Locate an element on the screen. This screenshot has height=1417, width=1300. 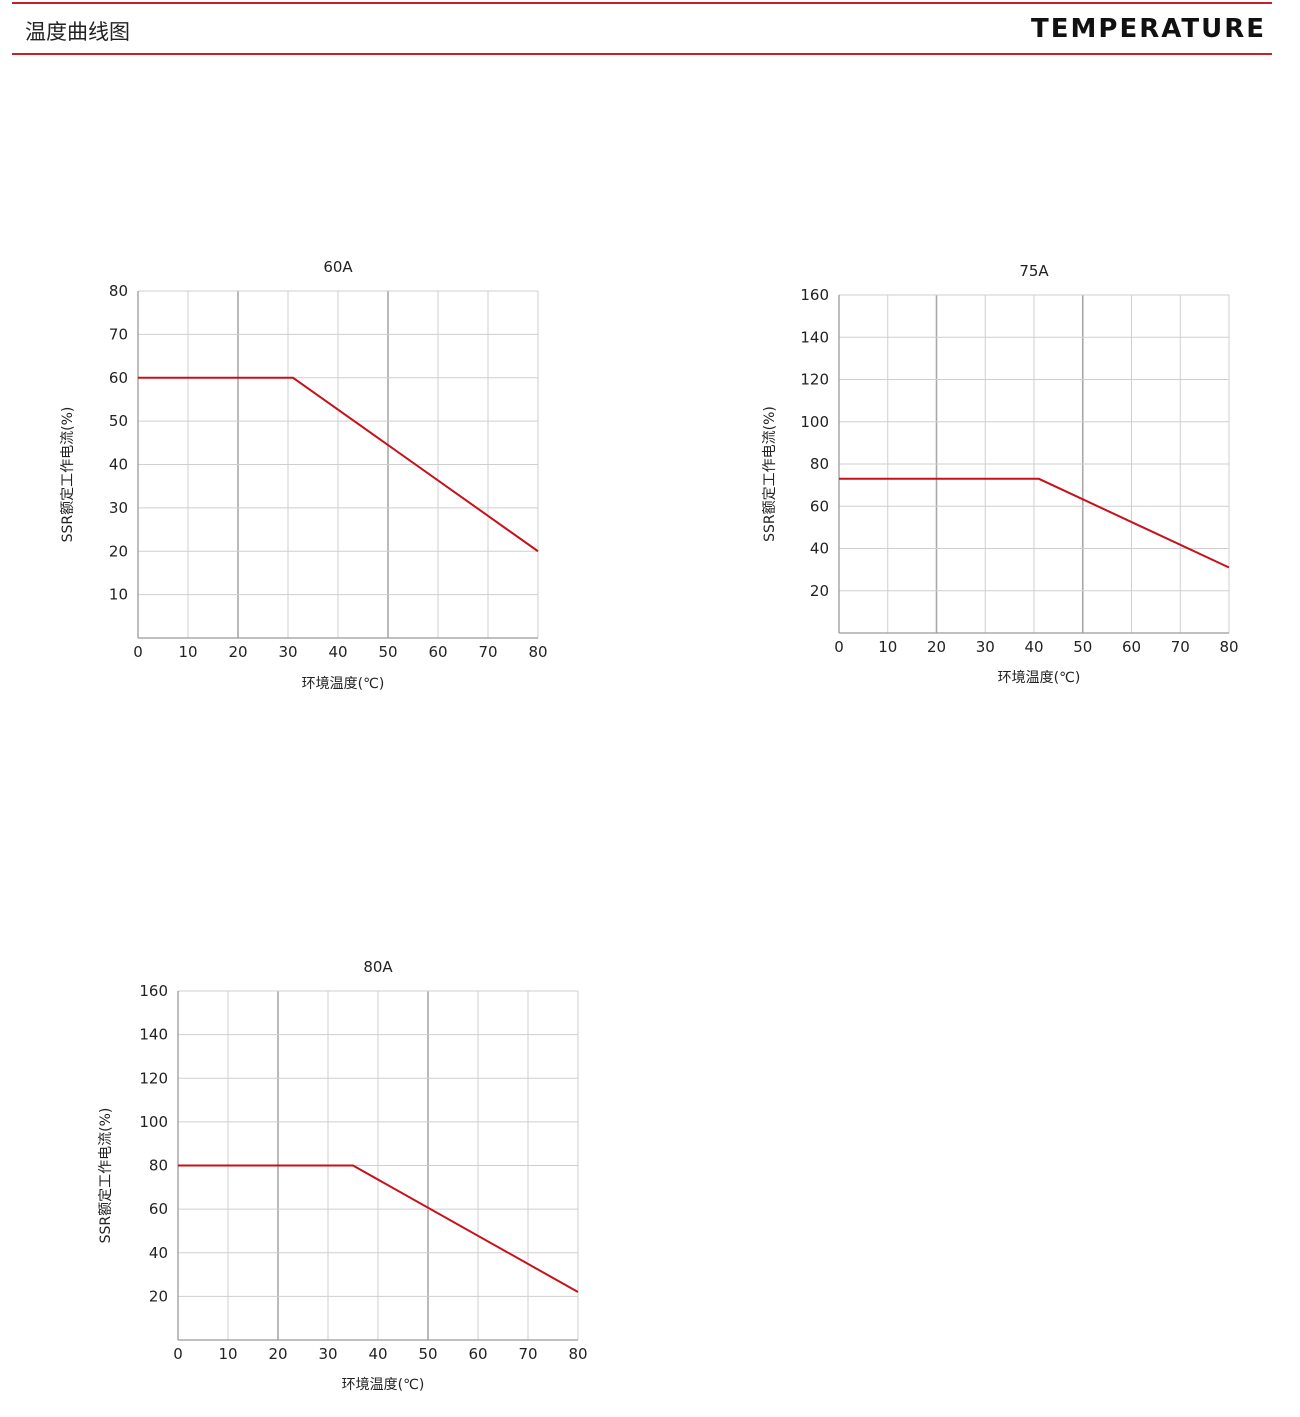
y-tick-label: 10 is located at coordinates (118, 595).